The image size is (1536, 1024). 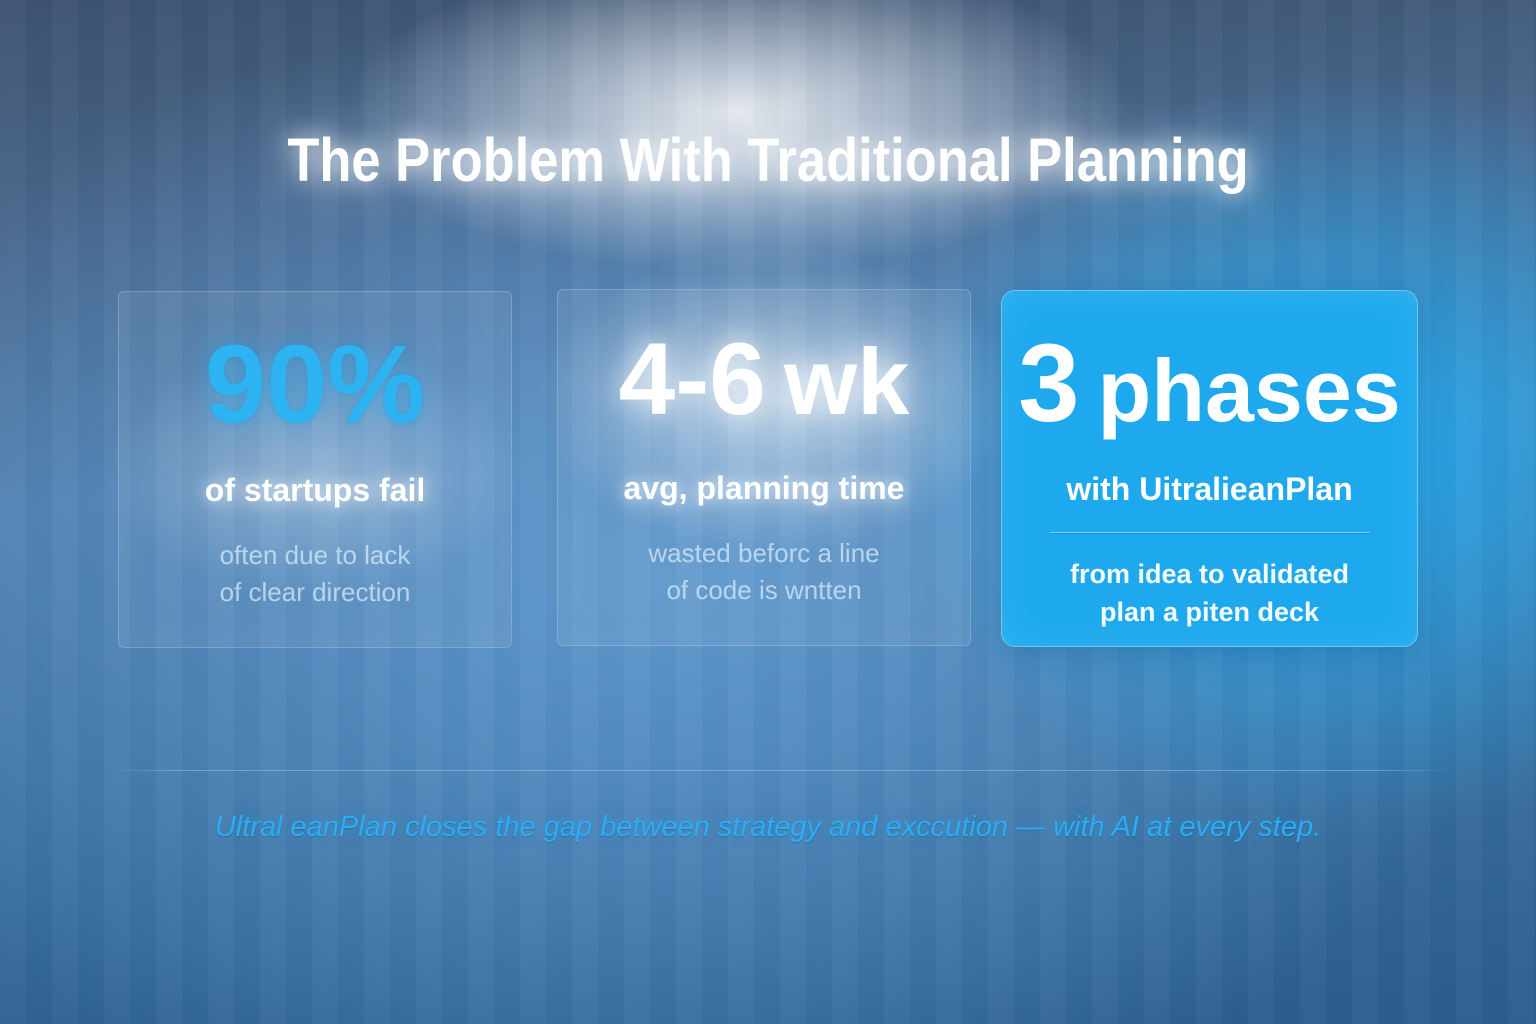 What do you see at coordinates (764, 553) in the screenshot?
I see `stat-subtext-line1: wasted beforc a line` at bounding box center [764, 553].